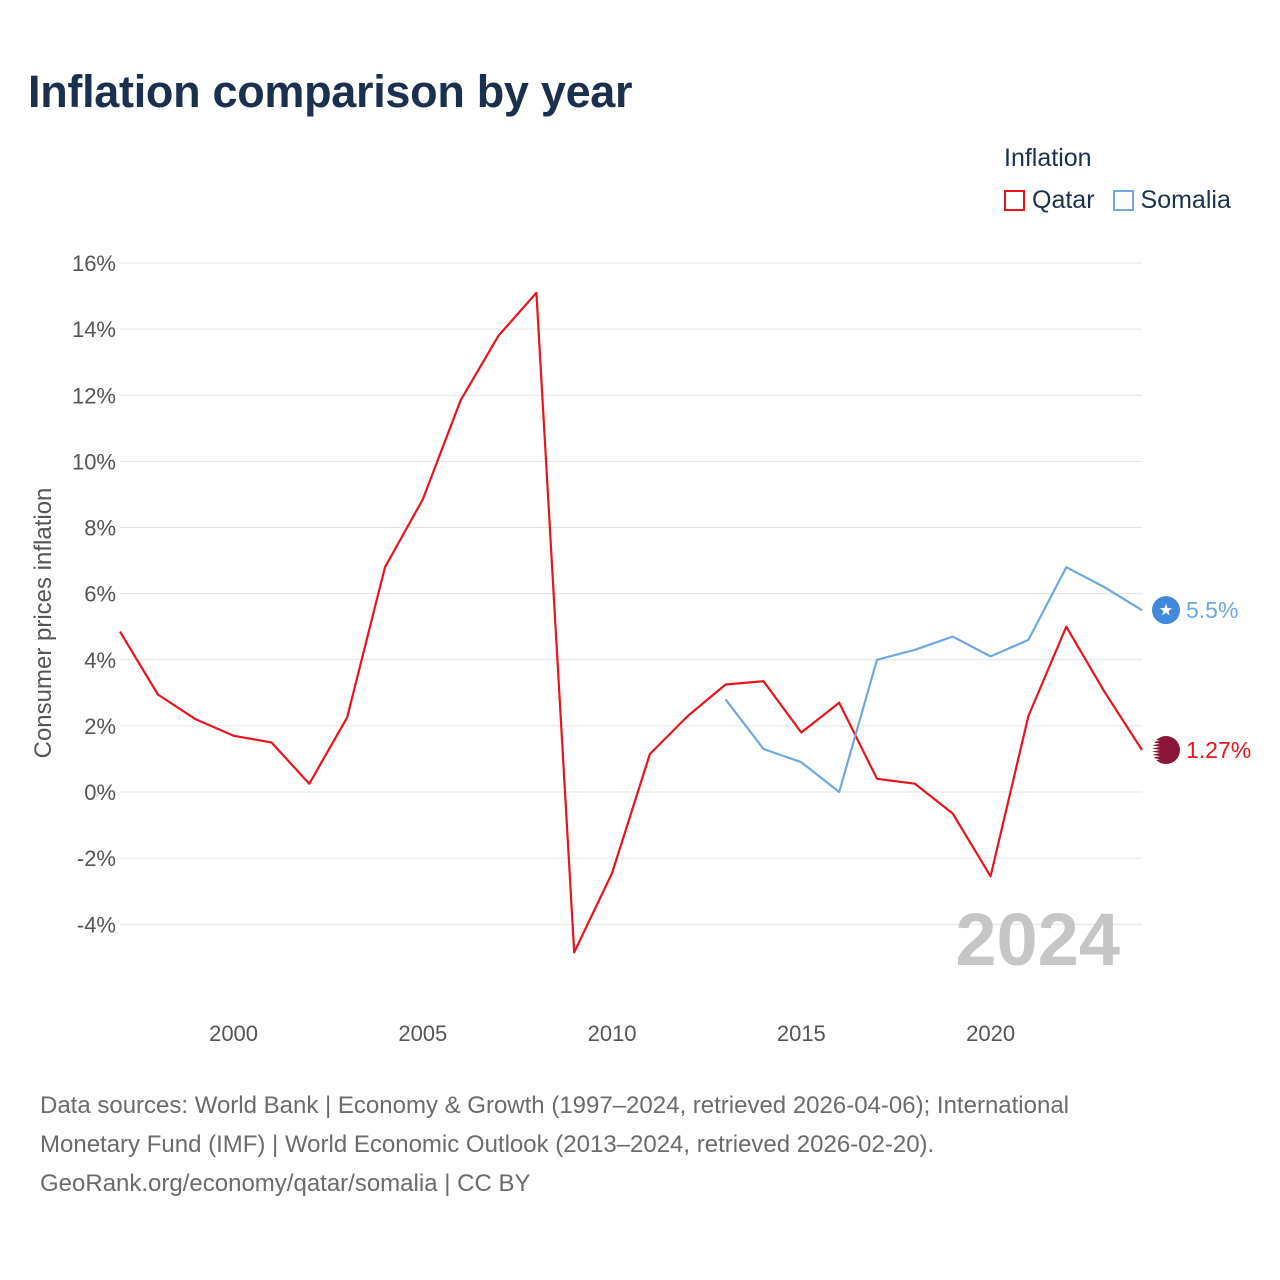 Image resolution: width=1280 pixels, height=1280 pixels. Describe the element at coordinates (43, 623) in the screenshot. I see `y-axis-label: Consumer prices inflation` at that location.